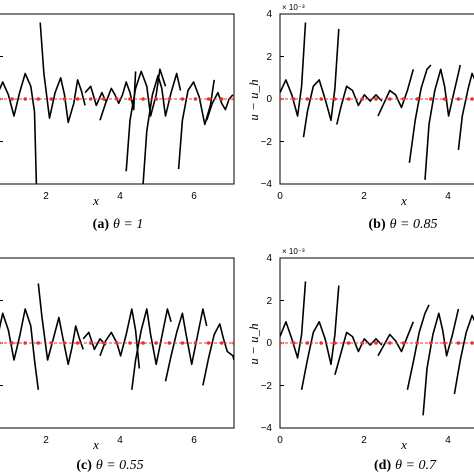  What do you see at coordinates (95, 200) in the screenshot?
I see `x-axis-label-a: x` at bounding box center [95, 200].